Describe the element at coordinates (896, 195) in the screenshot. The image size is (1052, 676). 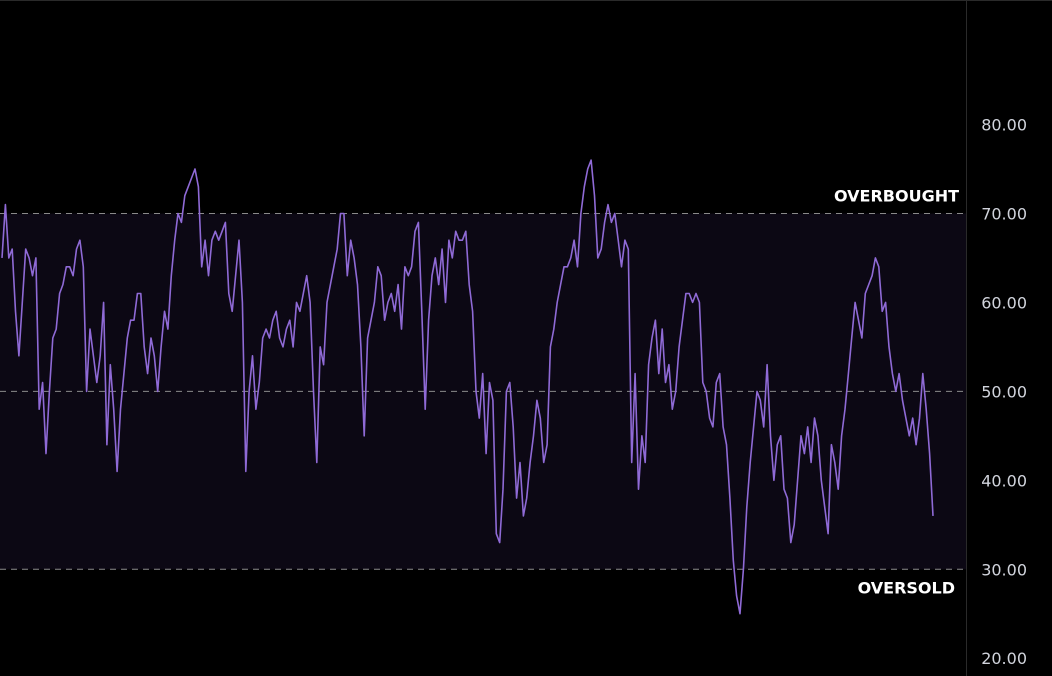
I see `overbought-label: OVERBOUGHT` at that location.